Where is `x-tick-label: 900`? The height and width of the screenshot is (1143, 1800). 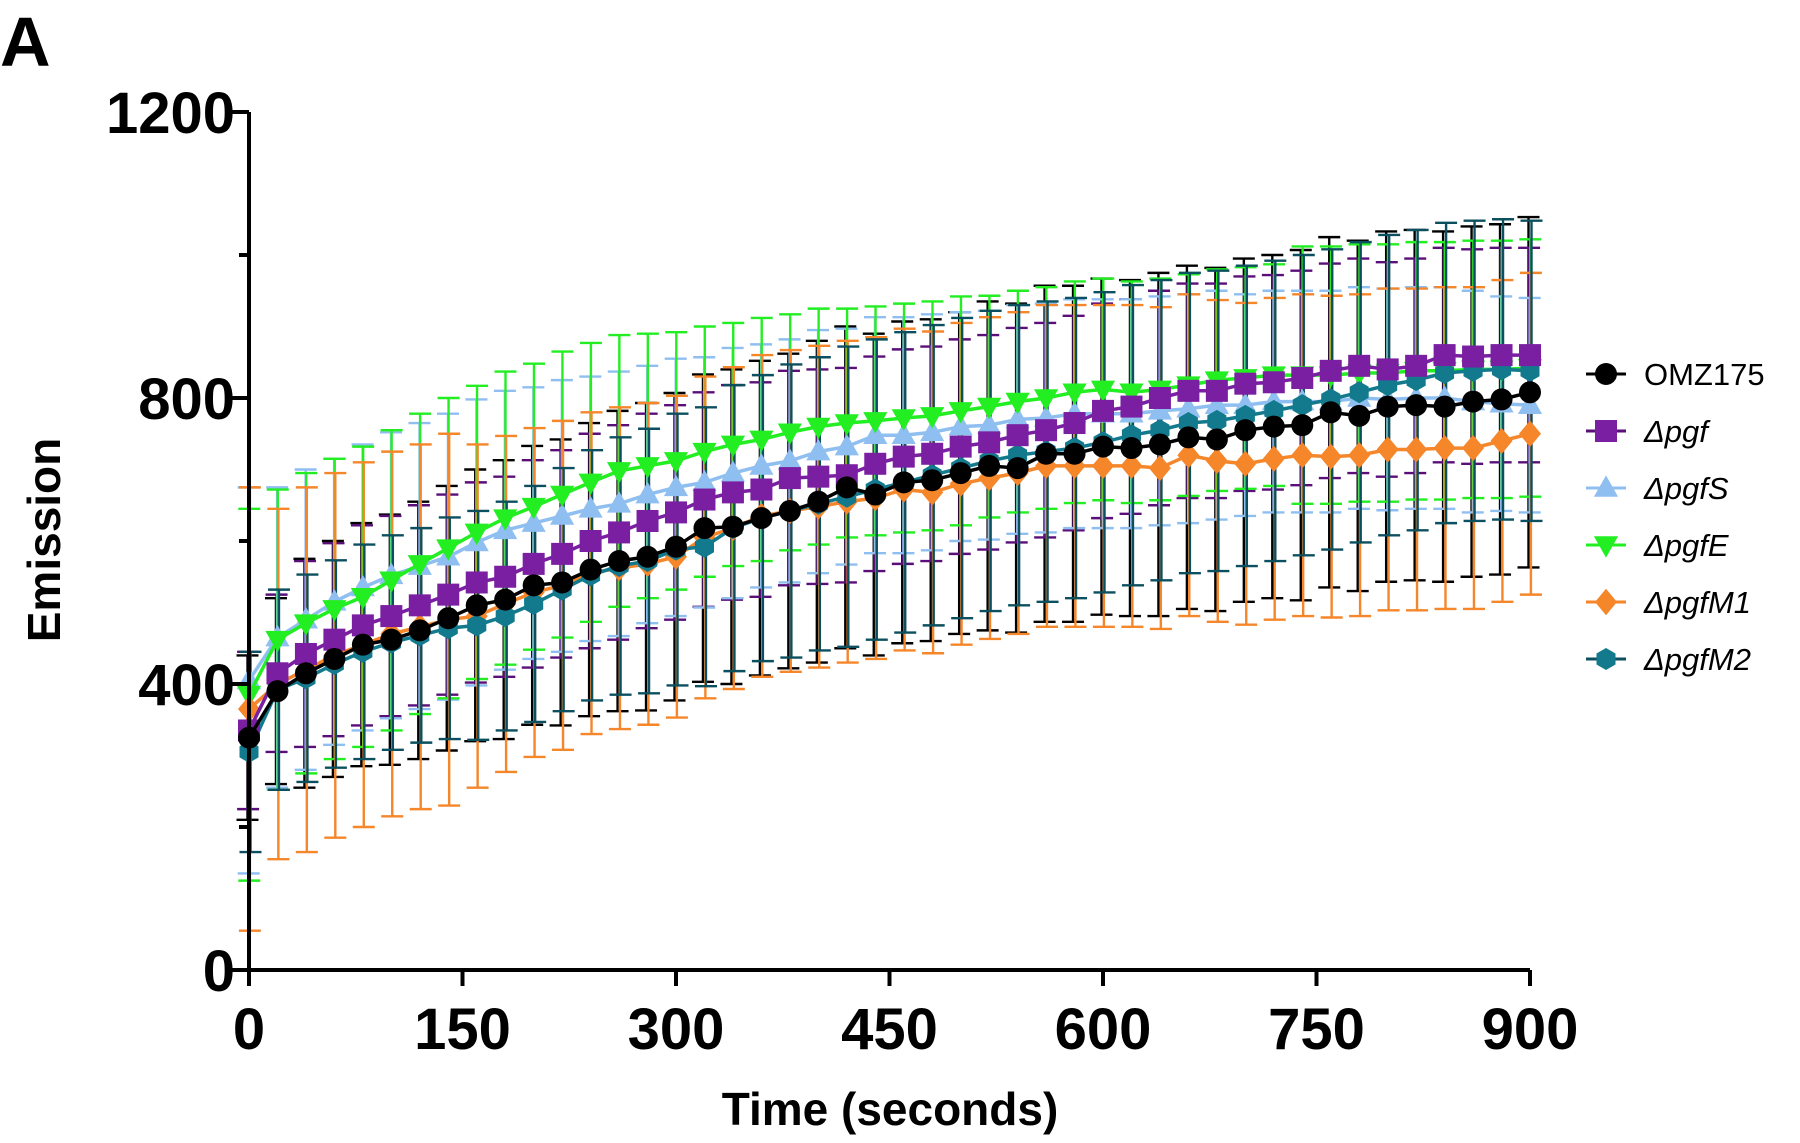 x-tick-label: 900 is located at coordinates (1530, 1029).